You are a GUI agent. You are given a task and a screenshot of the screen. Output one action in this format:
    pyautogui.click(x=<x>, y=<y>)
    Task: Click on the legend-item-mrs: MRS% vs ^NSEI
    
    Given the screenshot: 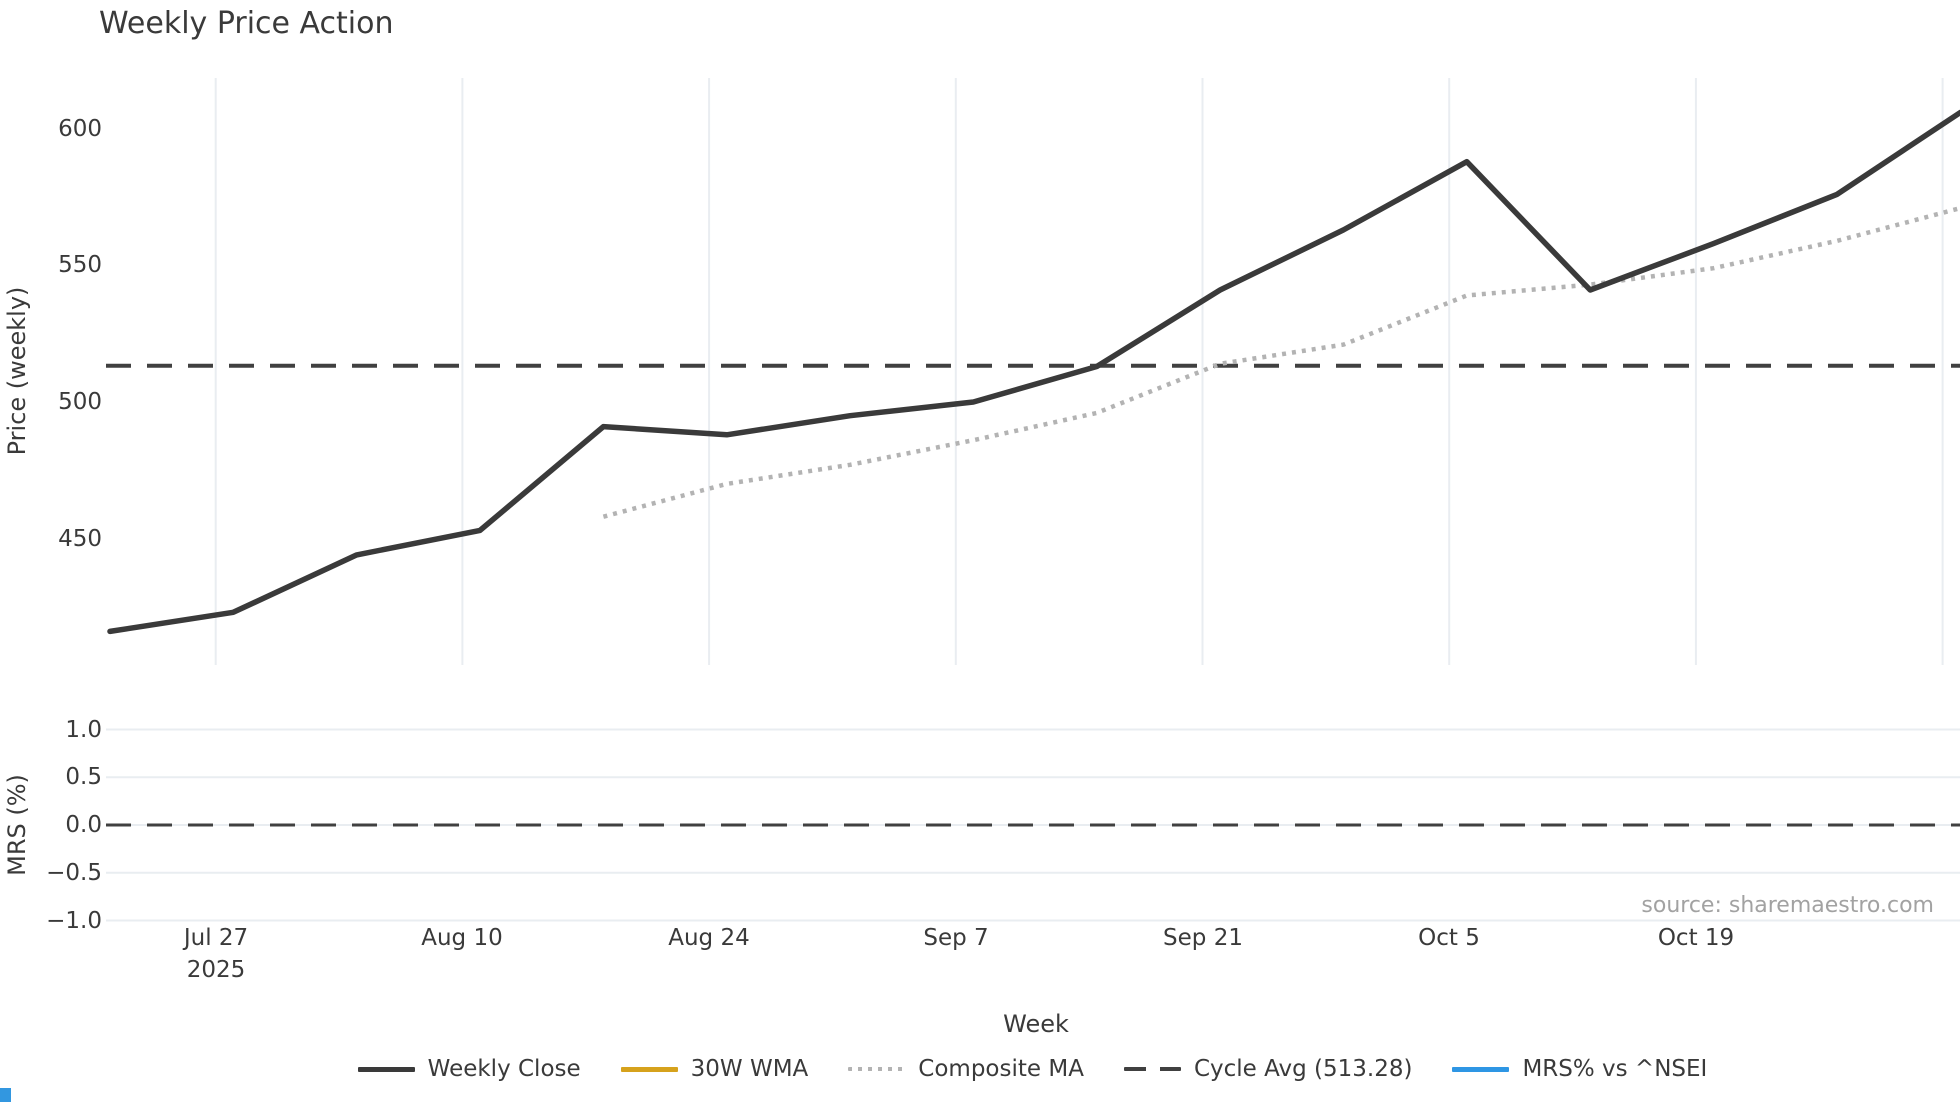 What is the action you would take?
    pyautogui.click(x=1579, y=1069)
    